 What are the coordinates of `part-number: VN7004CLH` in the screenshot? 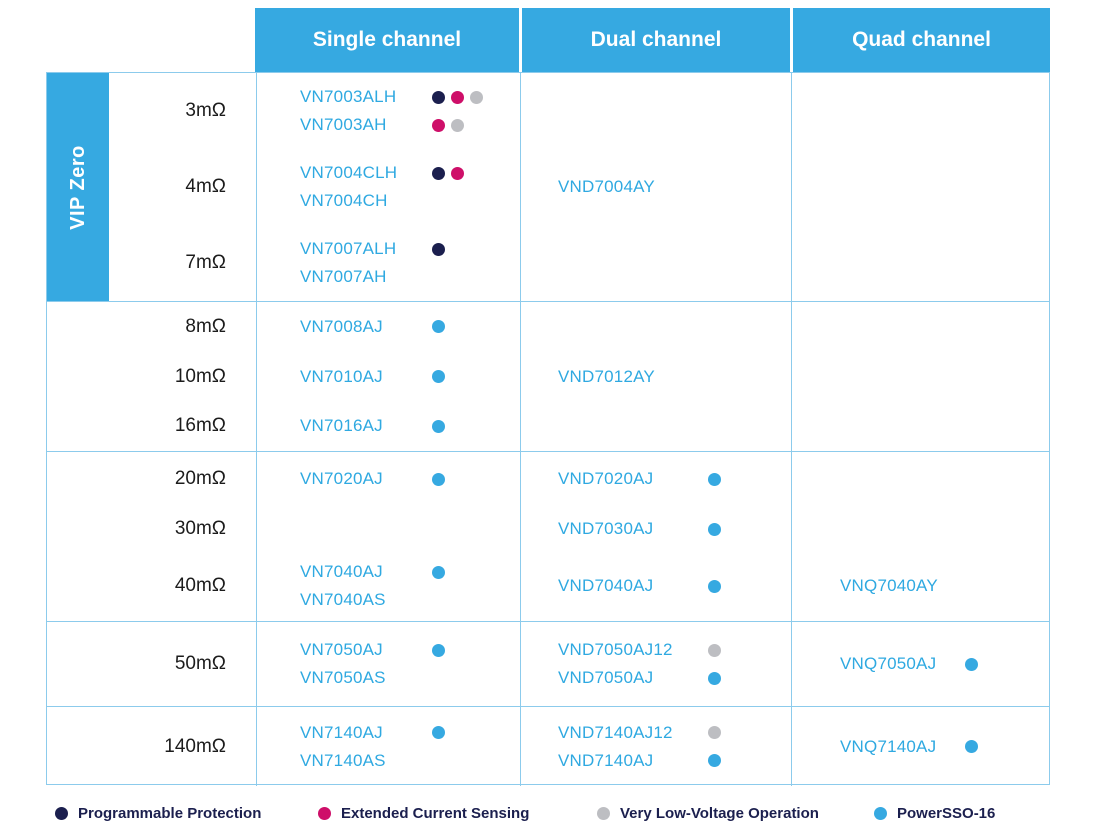 It's located at (349, 172).